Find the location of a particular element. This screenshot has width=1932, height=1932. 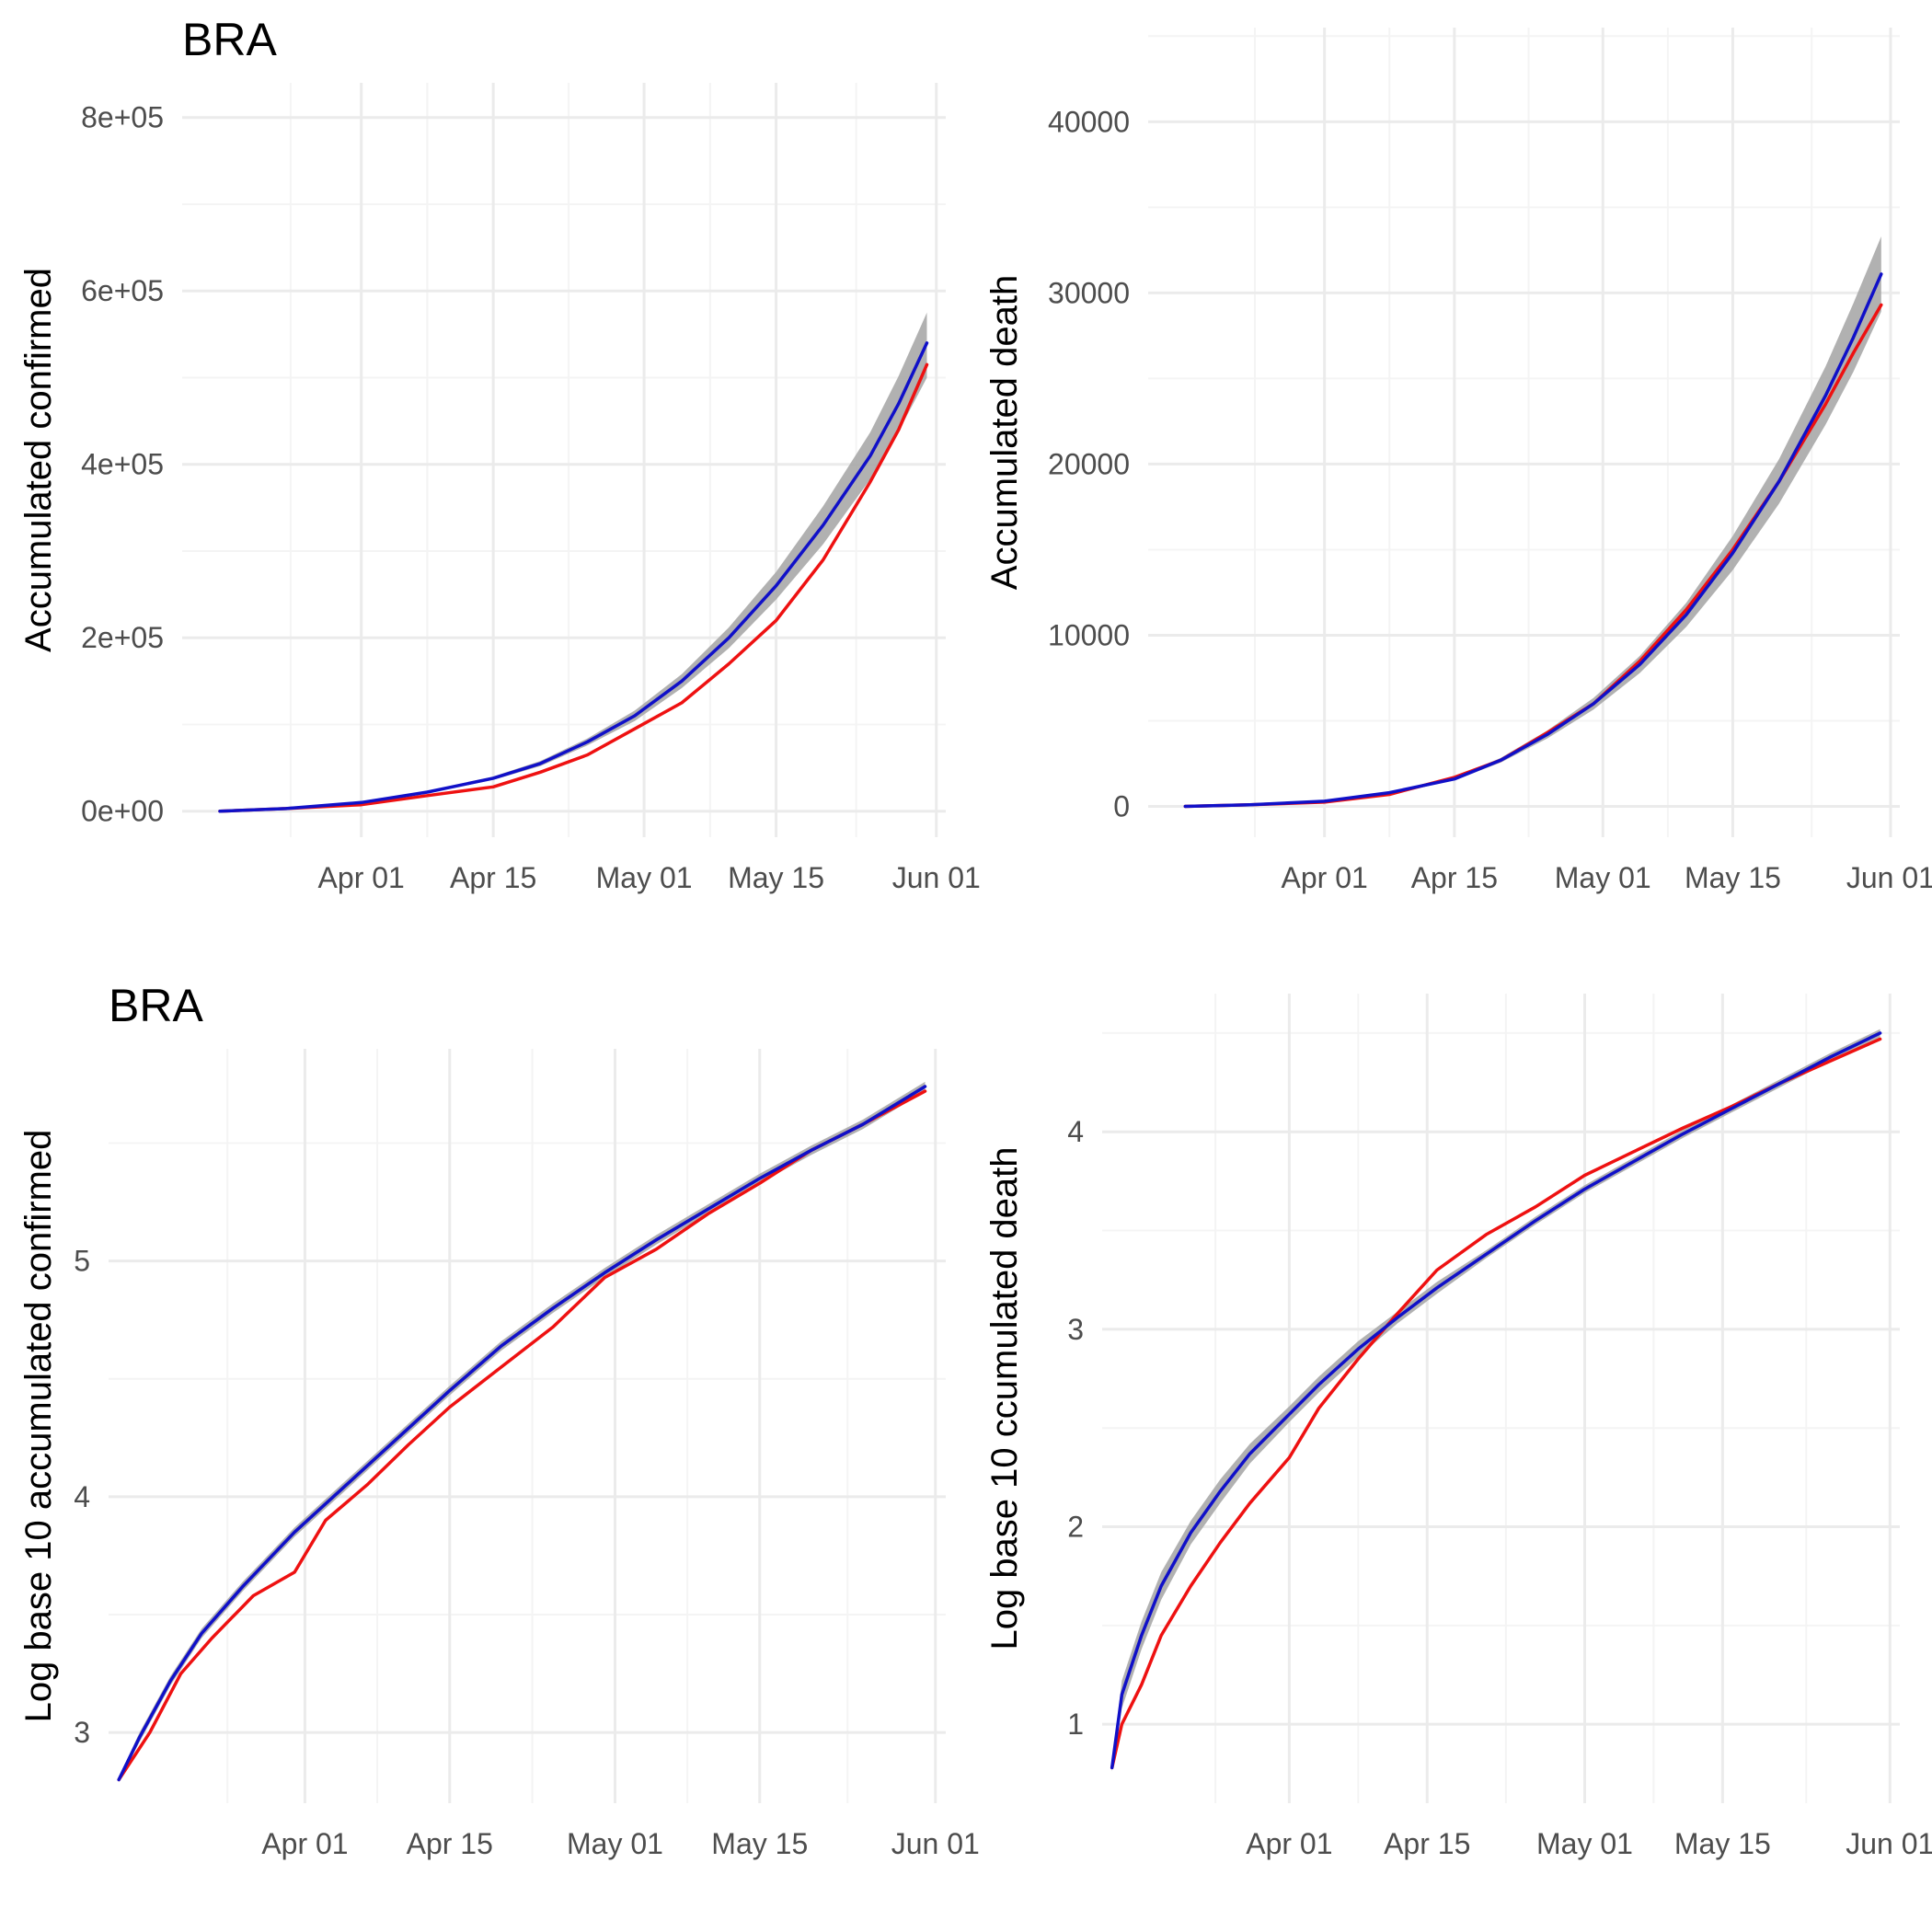

y-tick-label: 10000 is located at coordinates (1089, 634).